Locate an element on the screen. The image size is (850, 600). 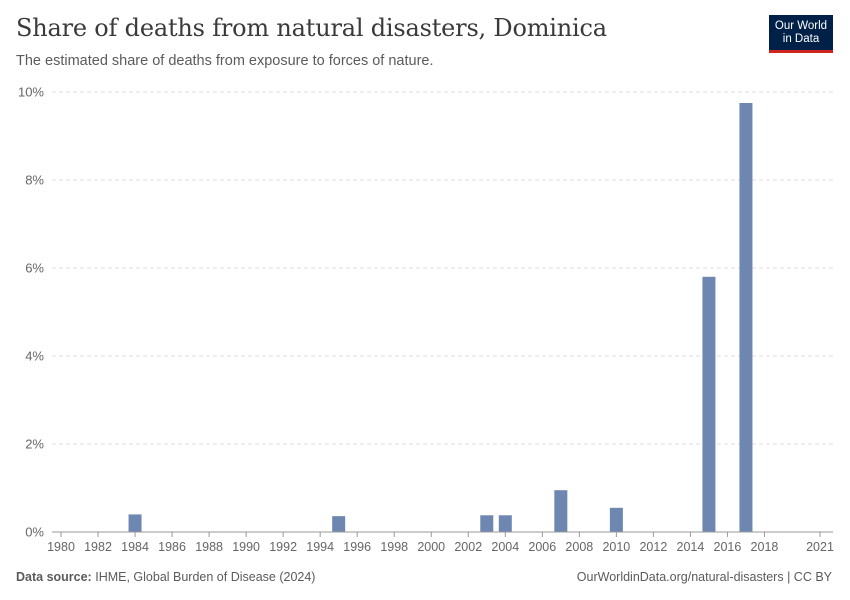
bar-1995 is located at coordinates (339, 524).